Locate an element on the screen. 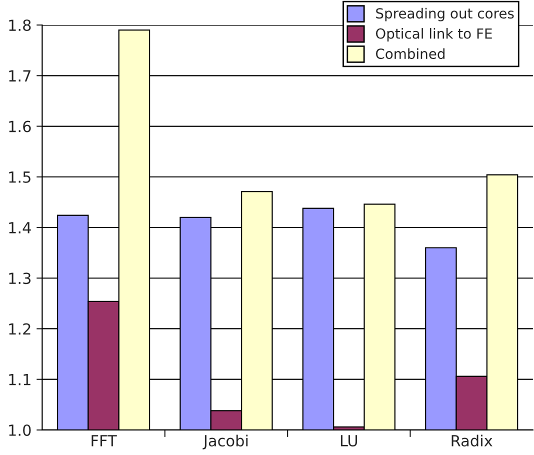 This screenshot has width=534, height=455. y-tick-label: 1.0 is located at coordinates (20, 430).